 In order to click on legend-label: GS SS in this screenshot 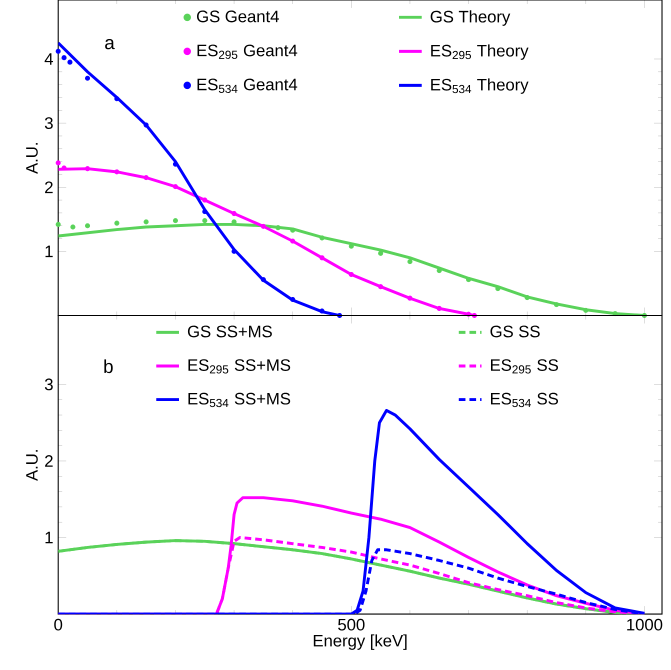, I will do `click(515, 332)`.